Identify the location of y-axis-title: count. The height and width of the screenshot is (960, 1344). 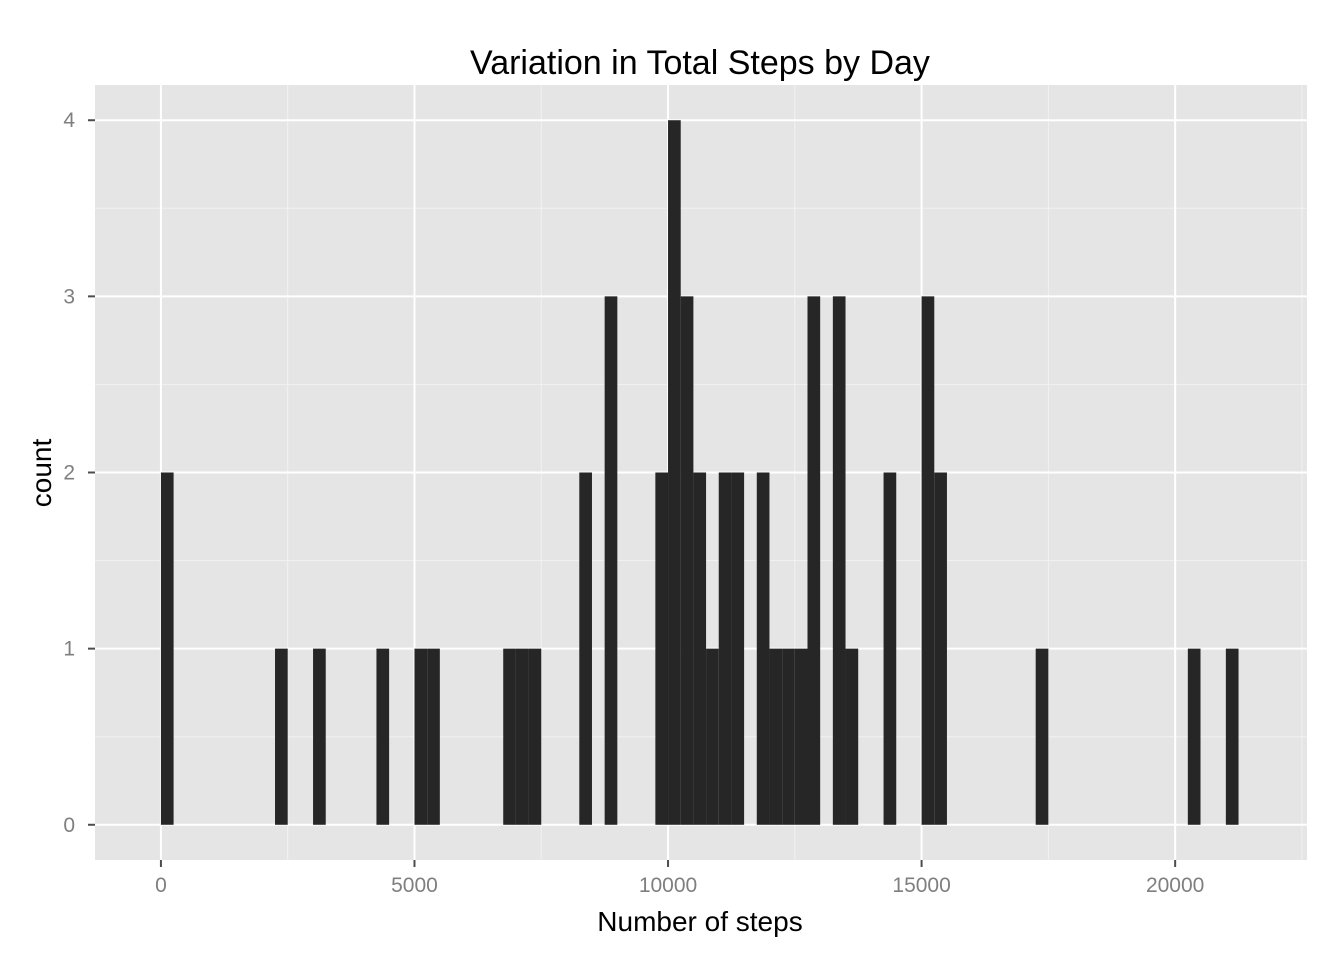
(41, 473).